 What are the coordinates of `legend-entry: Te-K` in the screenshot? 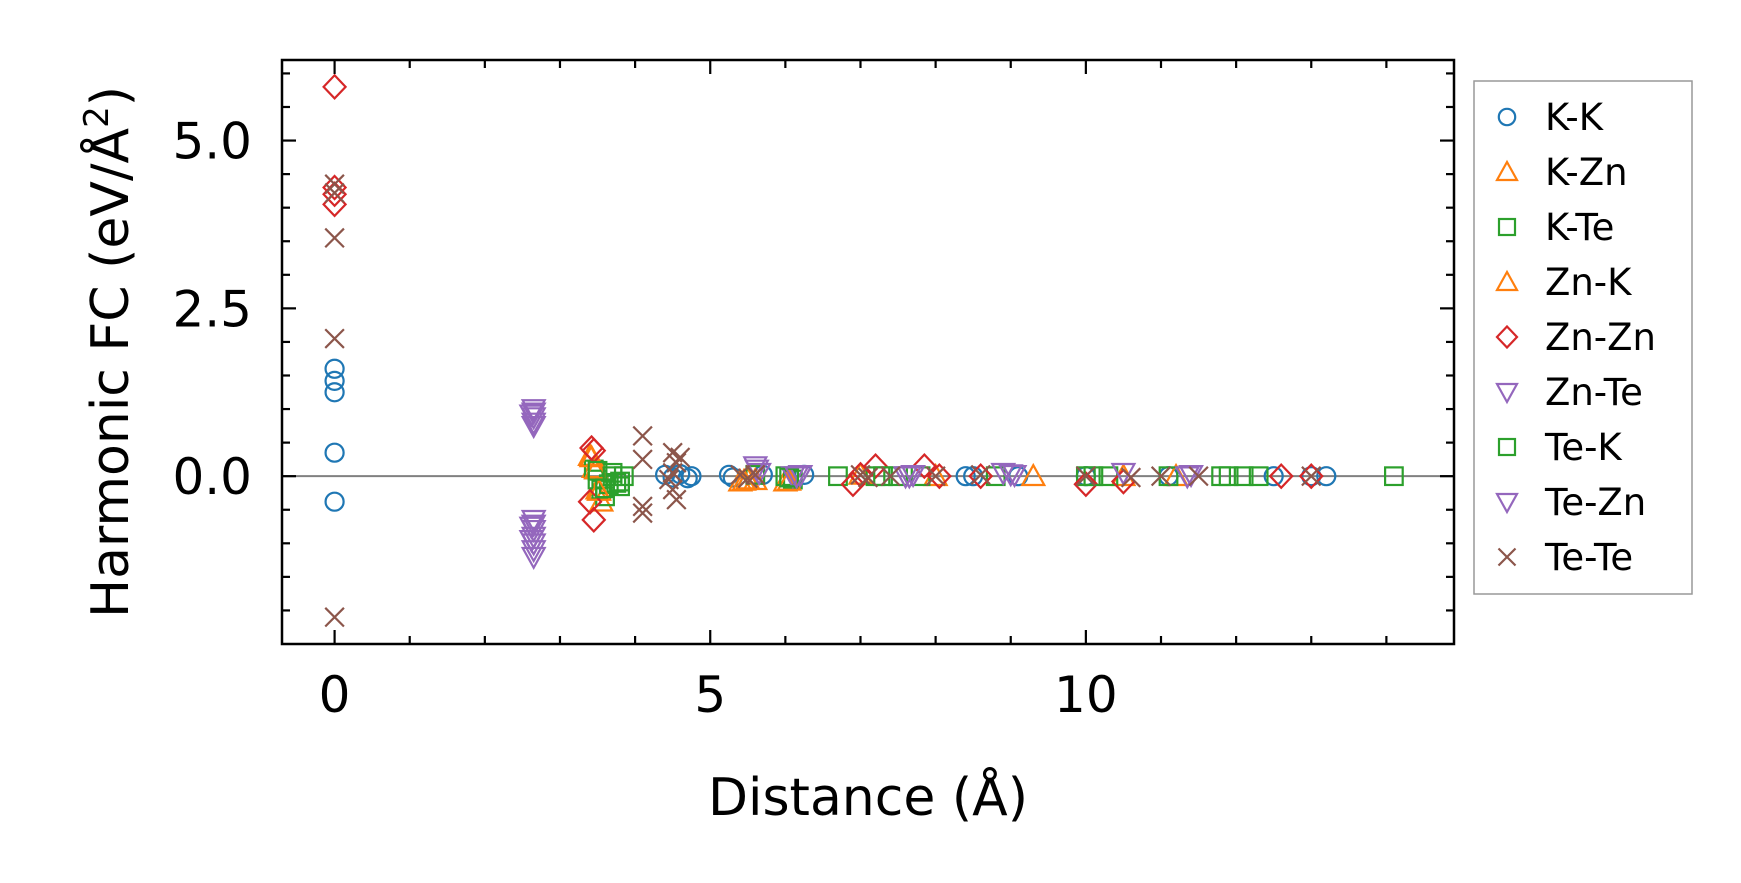 It's located at (1560, 447).